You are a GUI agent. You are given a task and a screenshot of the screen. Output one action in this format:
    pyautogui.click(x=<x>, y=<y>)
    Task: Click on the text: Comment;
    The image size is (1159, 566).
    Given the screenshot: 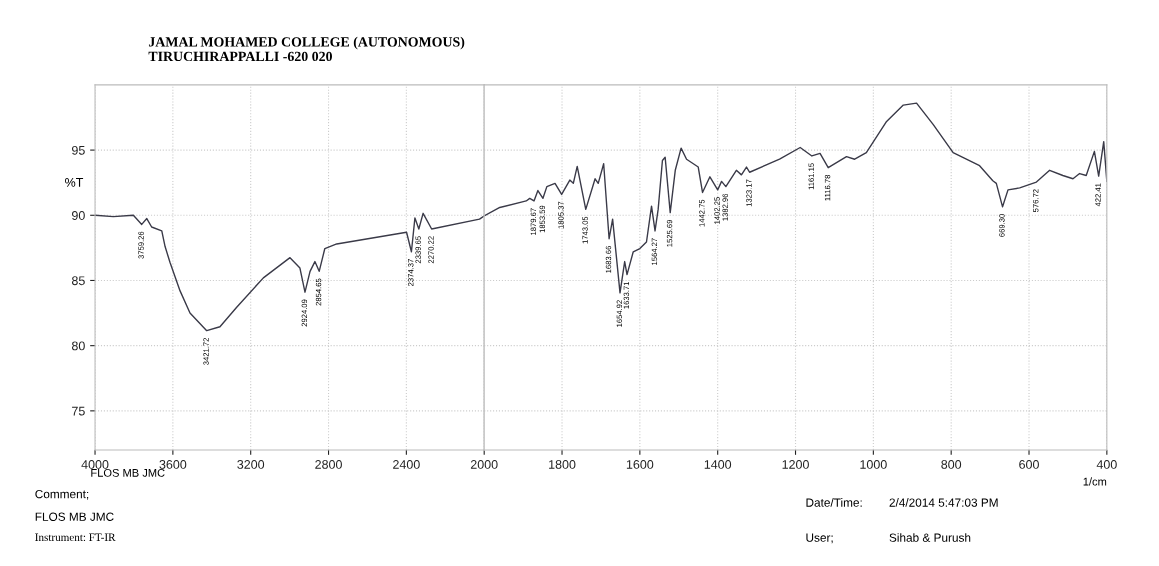 What is the action you would take?
    pyautogui.click(x=62, y=494)
    